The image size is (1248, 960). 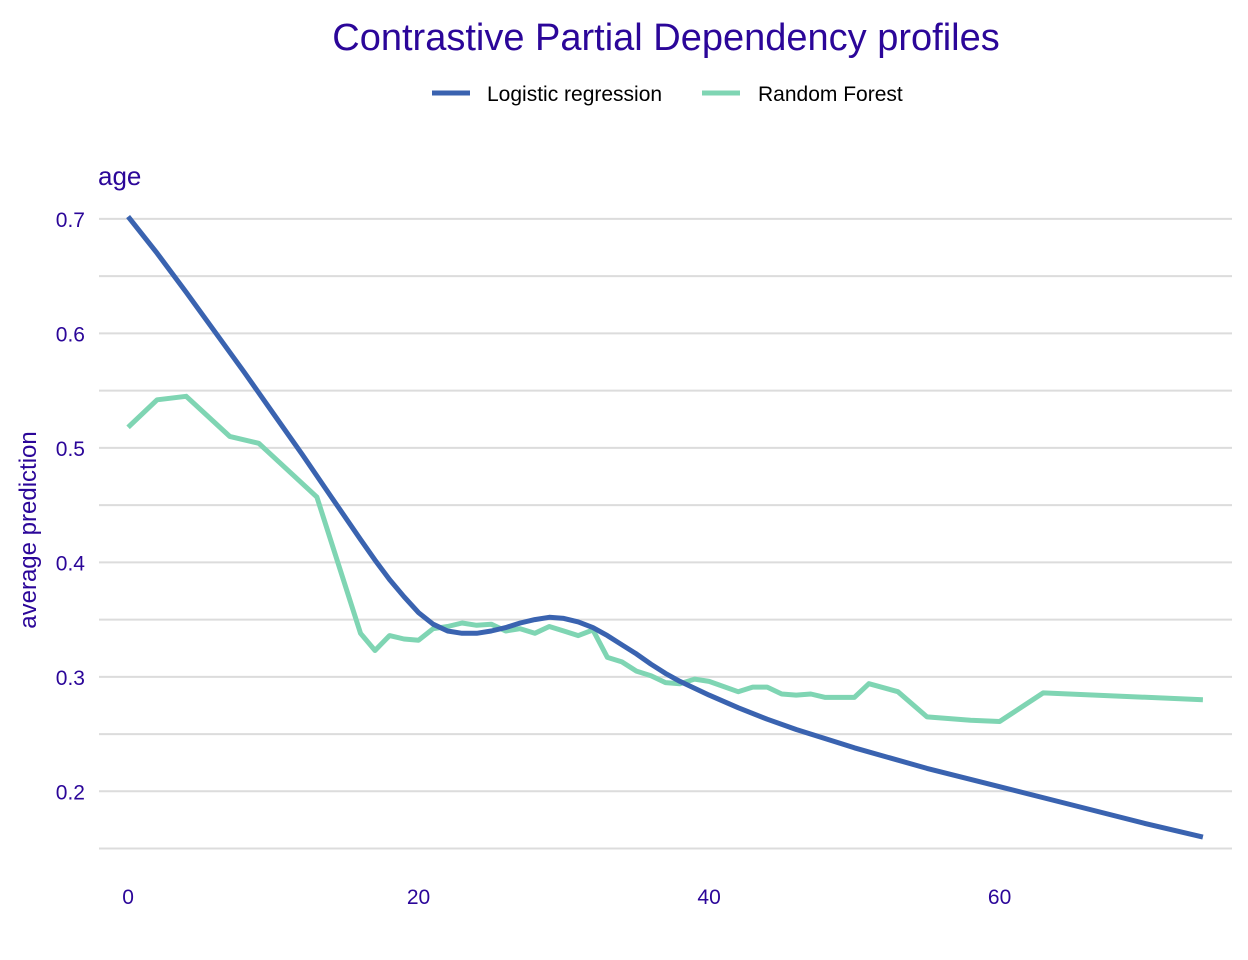 I want to click on x-tick-label: 40, so click(x=708, y=897).